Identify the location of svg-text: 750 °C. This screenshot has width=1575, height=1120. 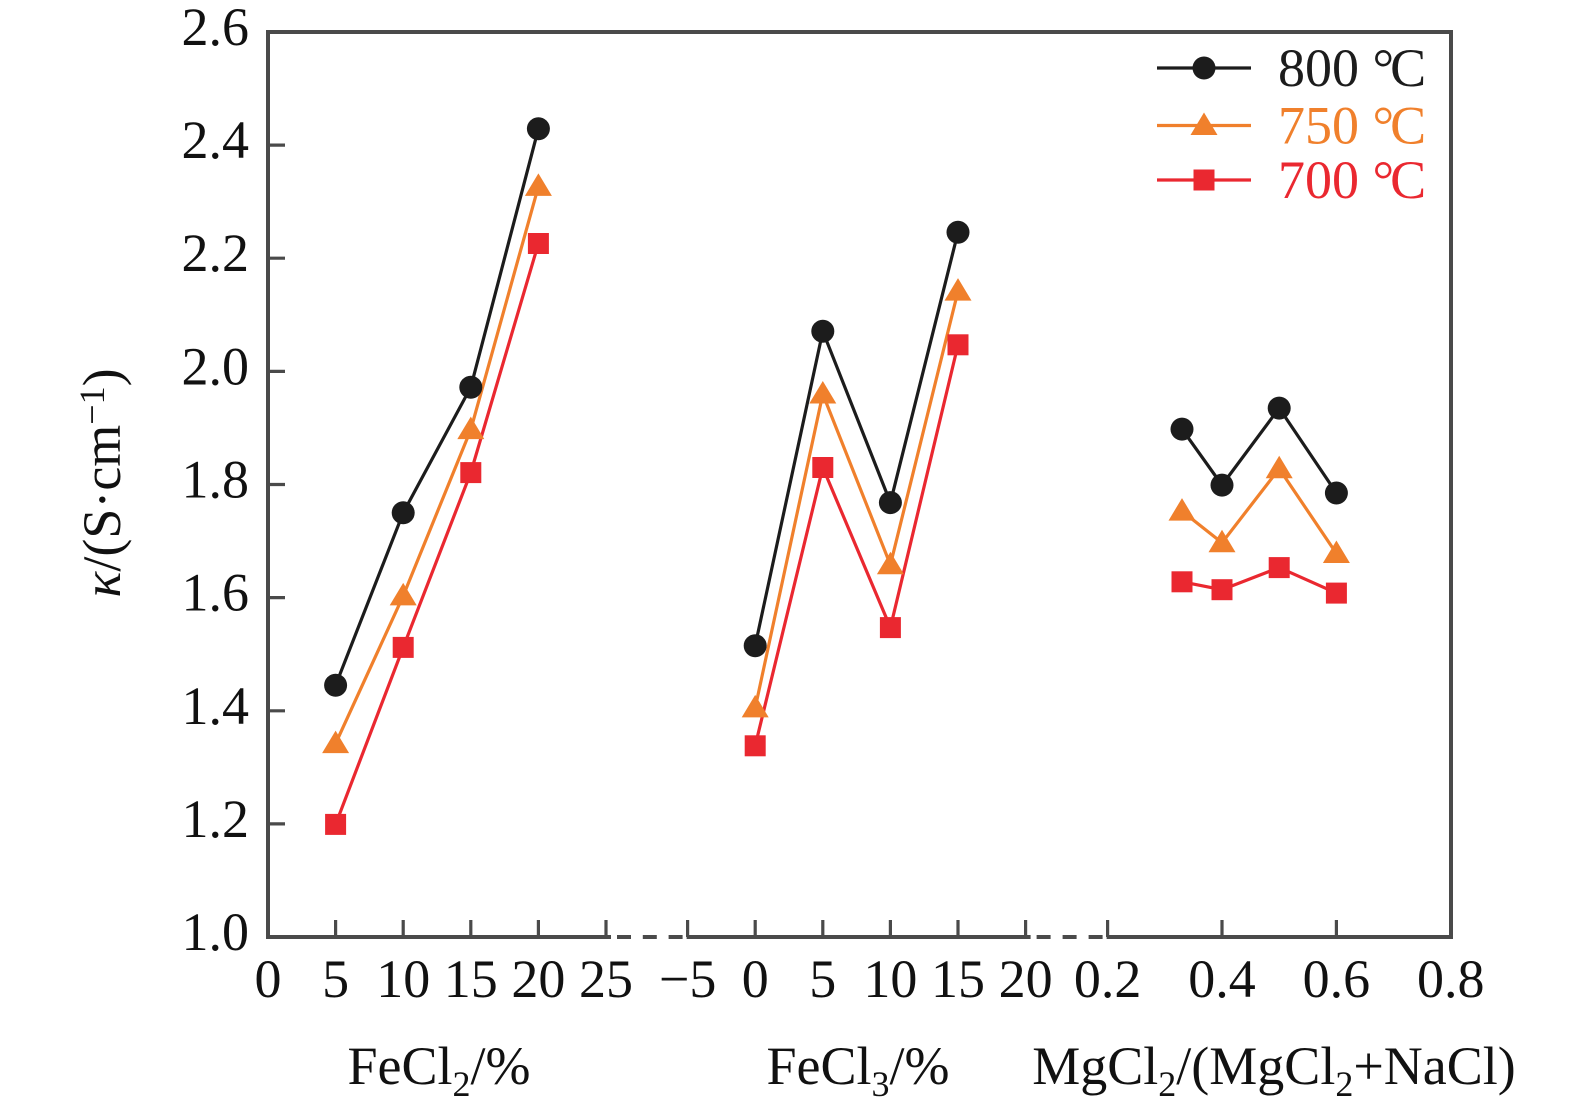
(1352, 126).